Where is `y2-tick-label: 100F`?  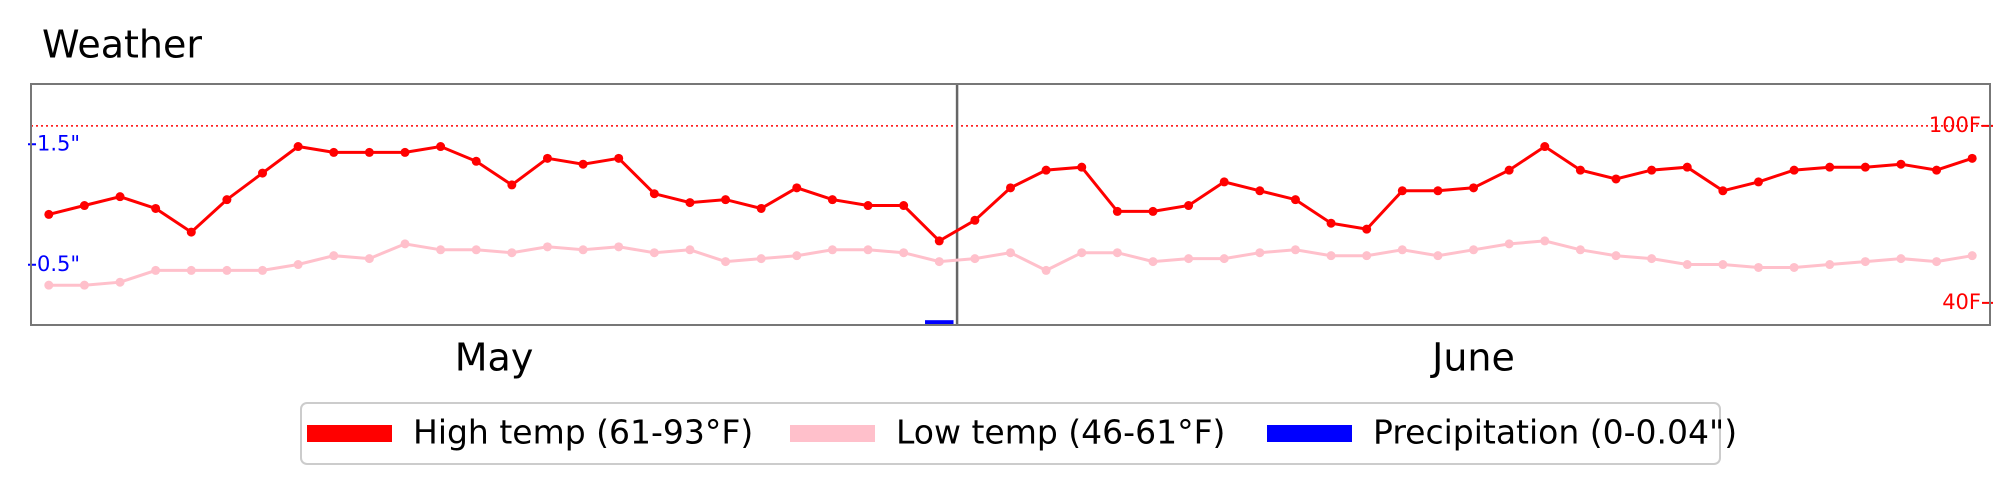
y2-tick-label: 100F is located at coordinates (1955, 125).